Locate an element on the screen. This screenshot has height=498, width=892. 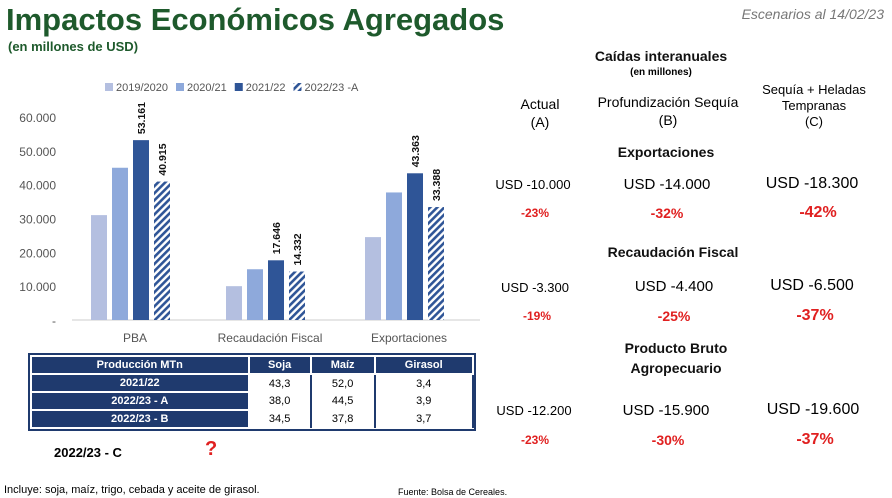
col-actual: Actual (A) is located at coordinates (540, 113).